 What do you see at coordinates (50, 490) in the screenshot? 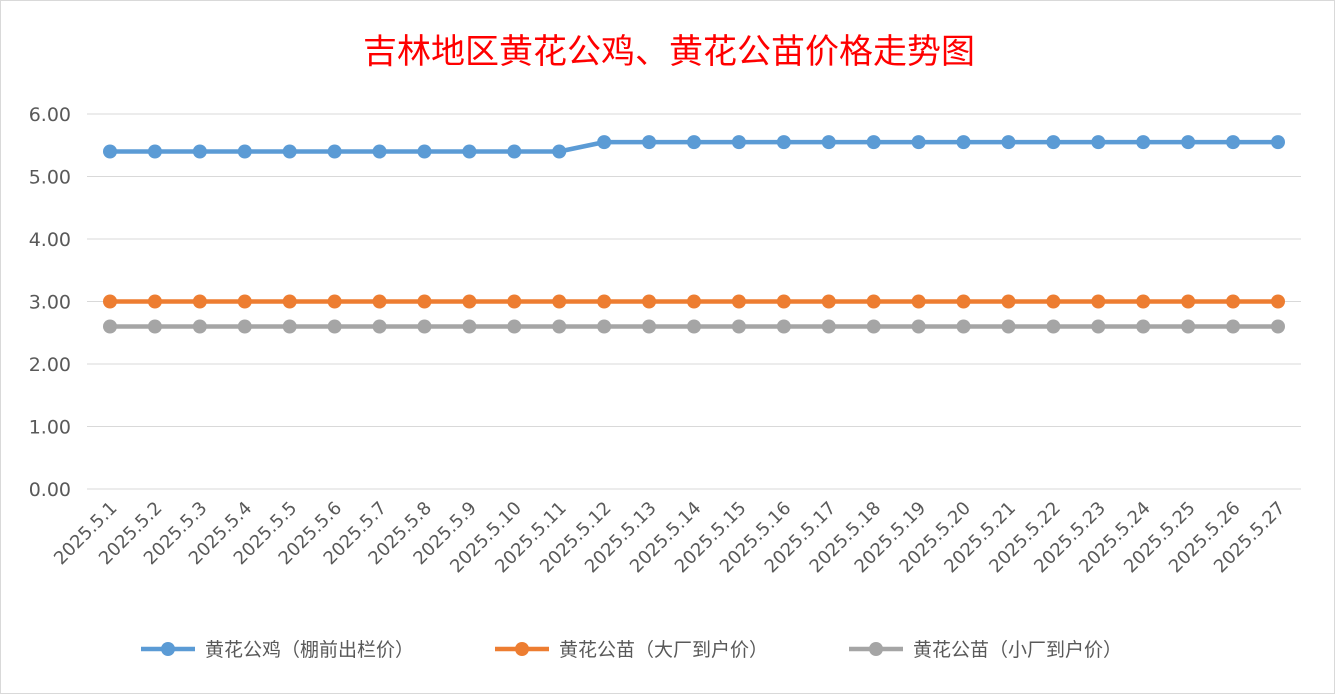
I see `y-tick-label: 0.00` at bounding box center [50, 490].